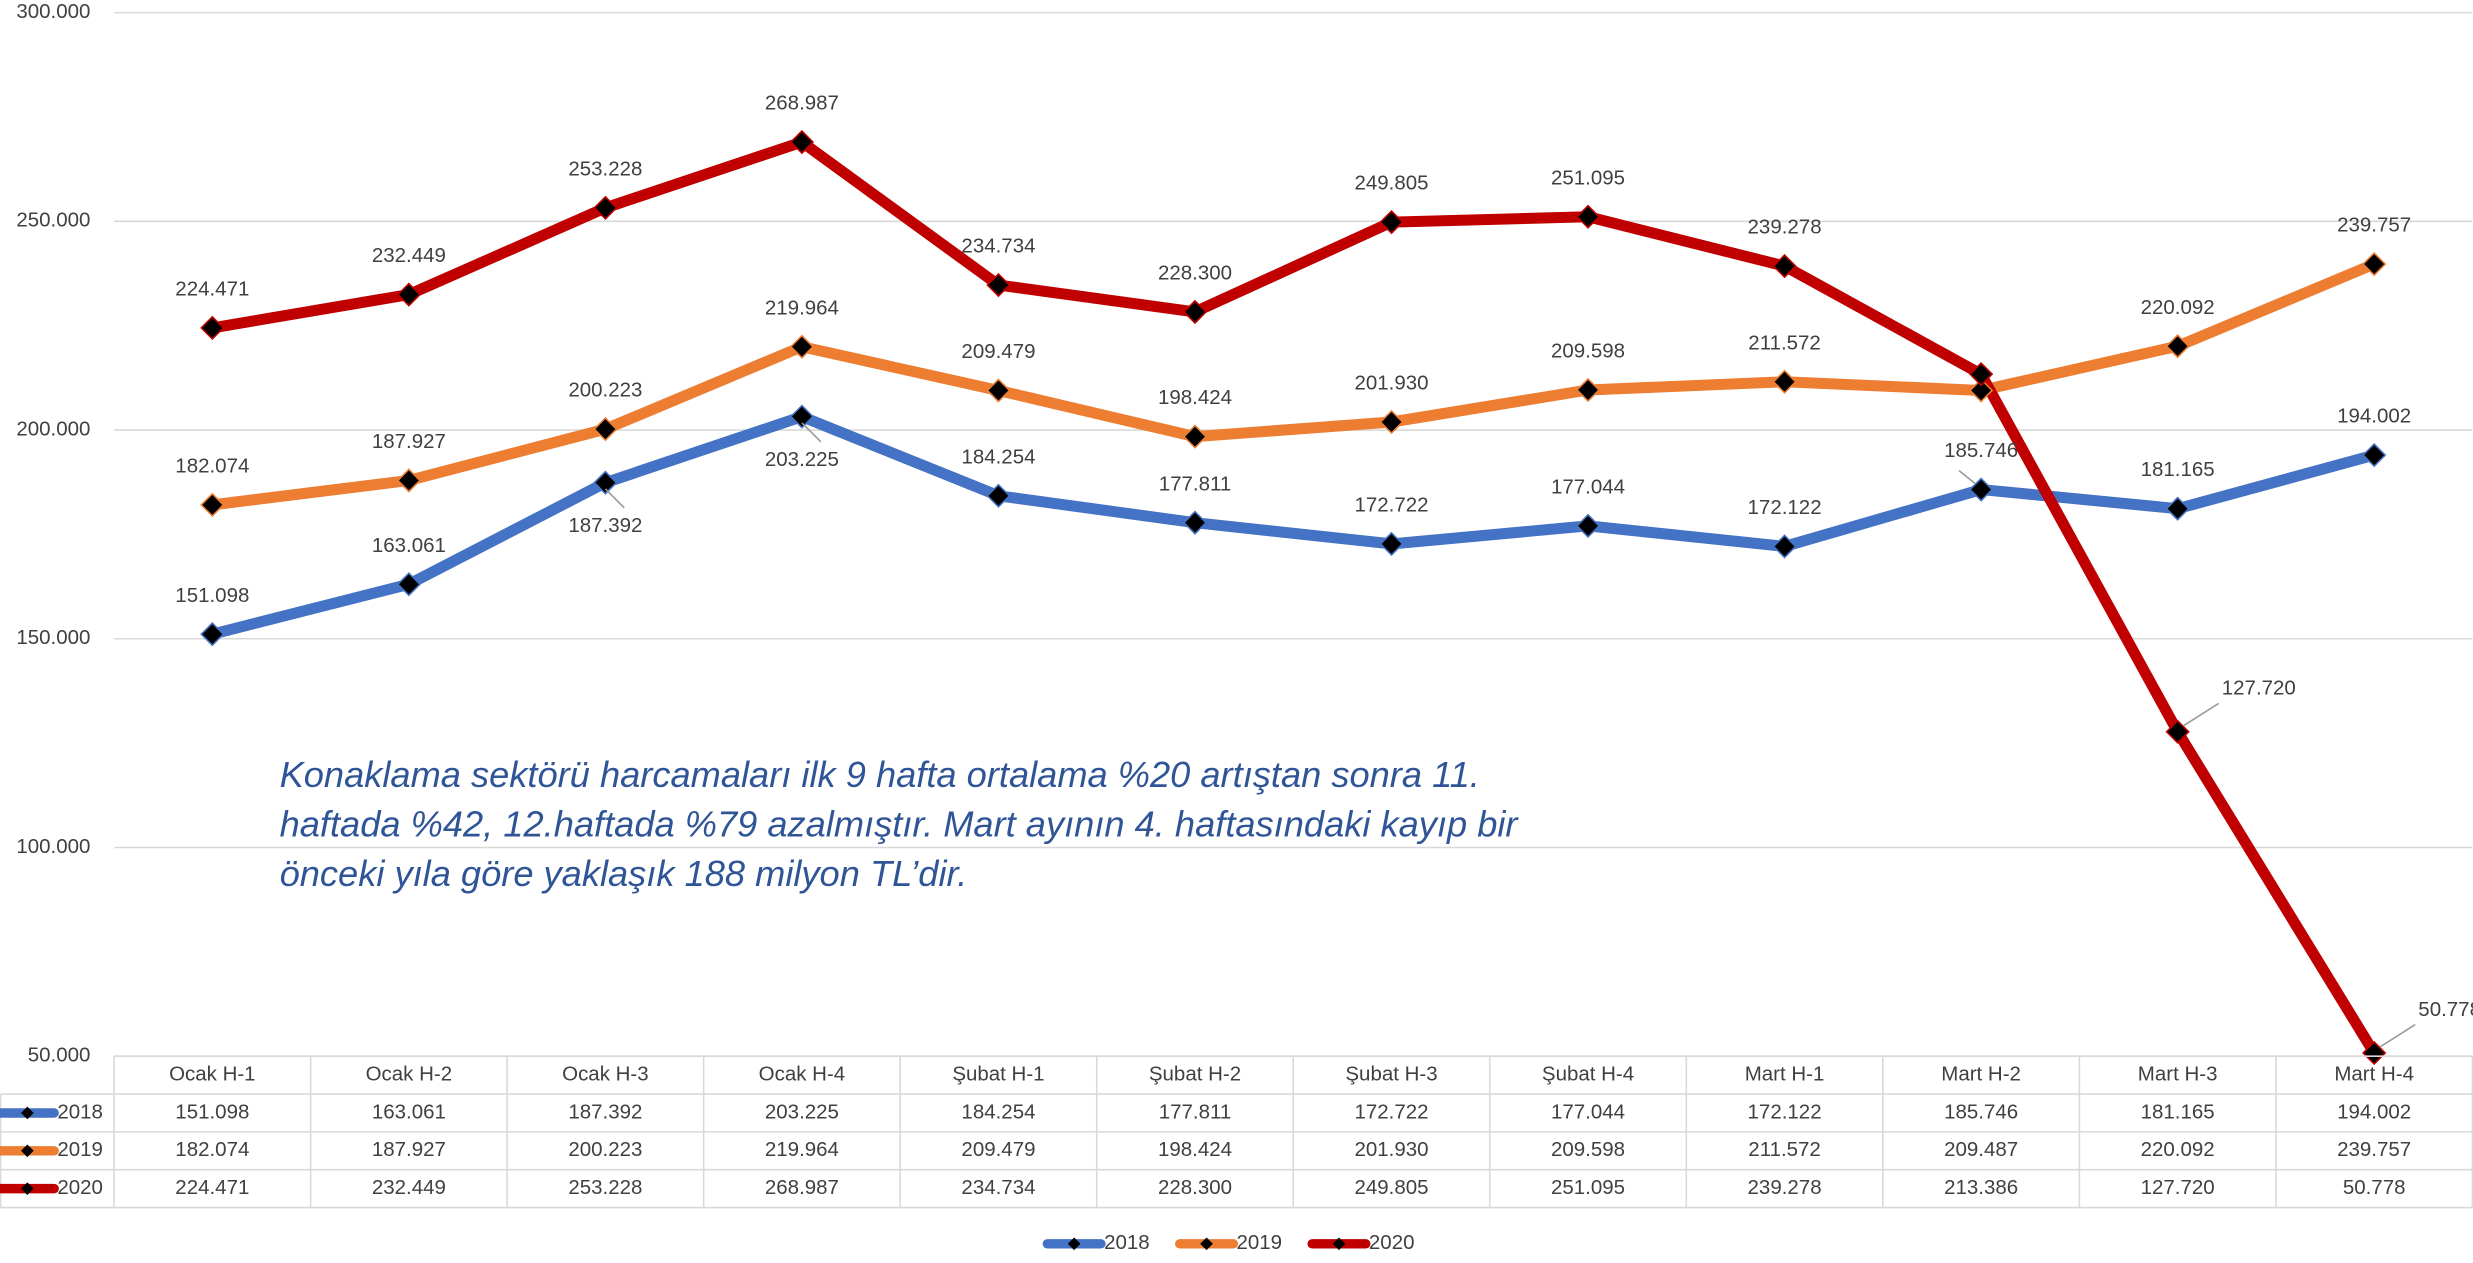 The image size is (2473, 1263). I want to click on table-header: Ocak H-3, so click(605, 1074).